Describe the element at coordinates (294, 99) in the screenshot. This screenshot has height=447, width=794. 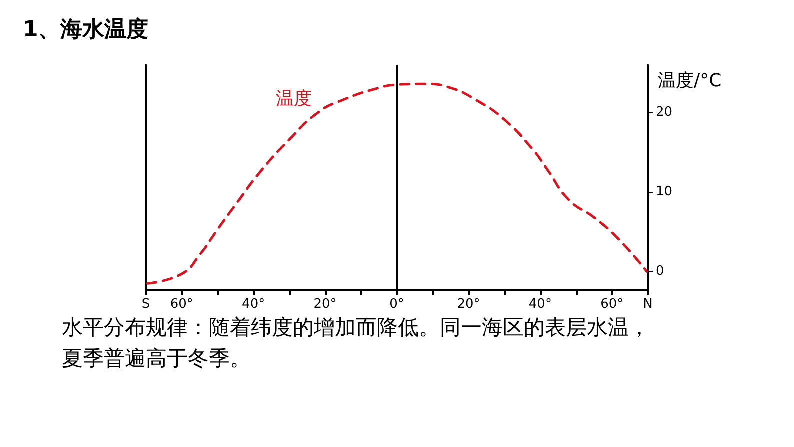
I see `annotation: 温度` at that location.